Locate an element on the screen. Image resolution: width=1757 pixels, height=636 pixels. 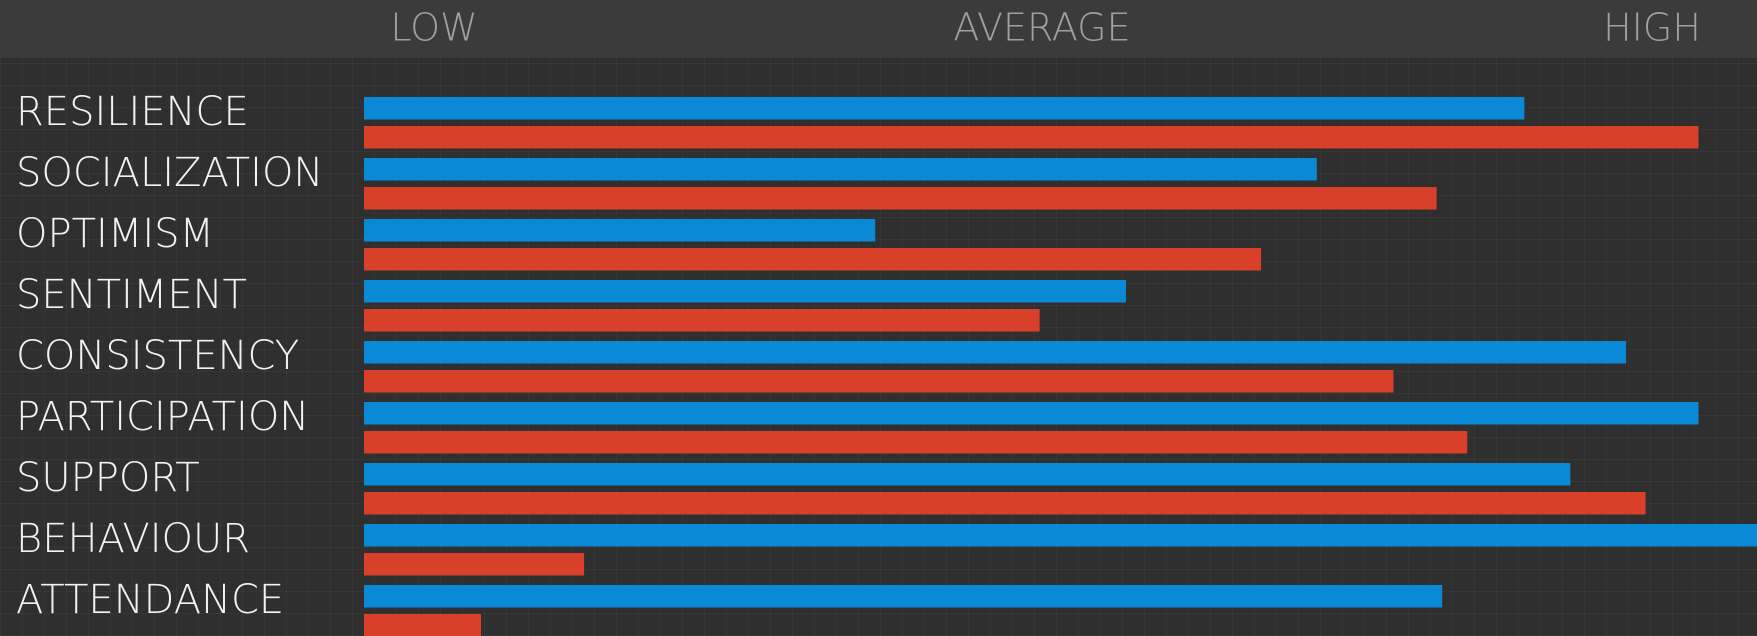
category-label: PARTICIPATION is located at coordinates (162, 417).